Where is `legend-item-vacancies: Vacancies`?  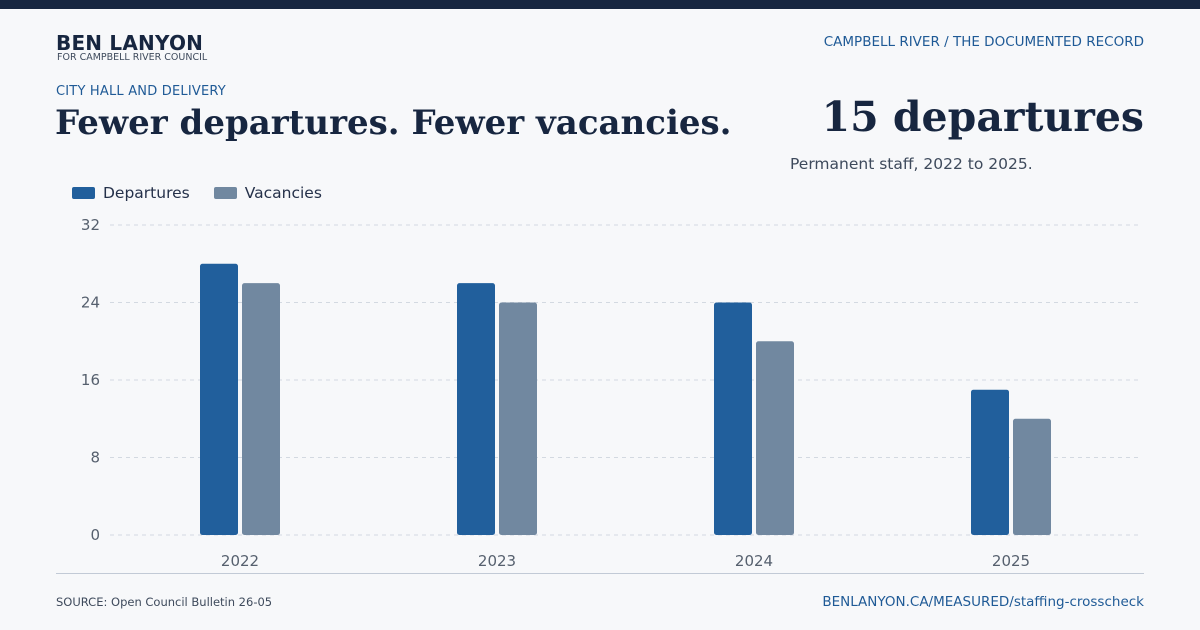 legend-item-vacancies: Vacancies is located at coordinates (267, 193).